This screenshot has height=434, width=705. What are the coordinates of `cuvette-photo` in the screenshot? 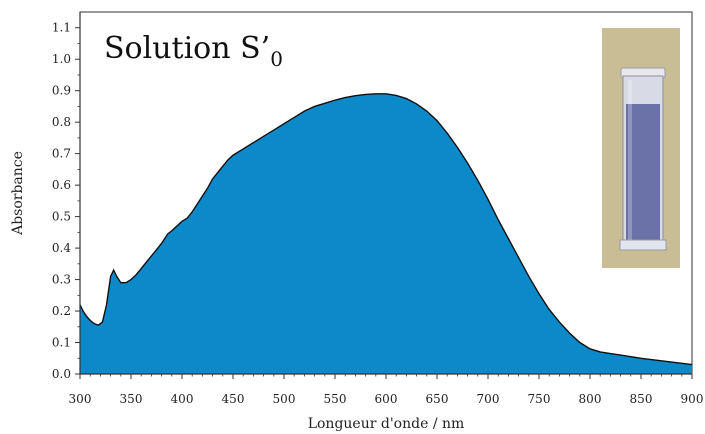 It's located at (641, 148).